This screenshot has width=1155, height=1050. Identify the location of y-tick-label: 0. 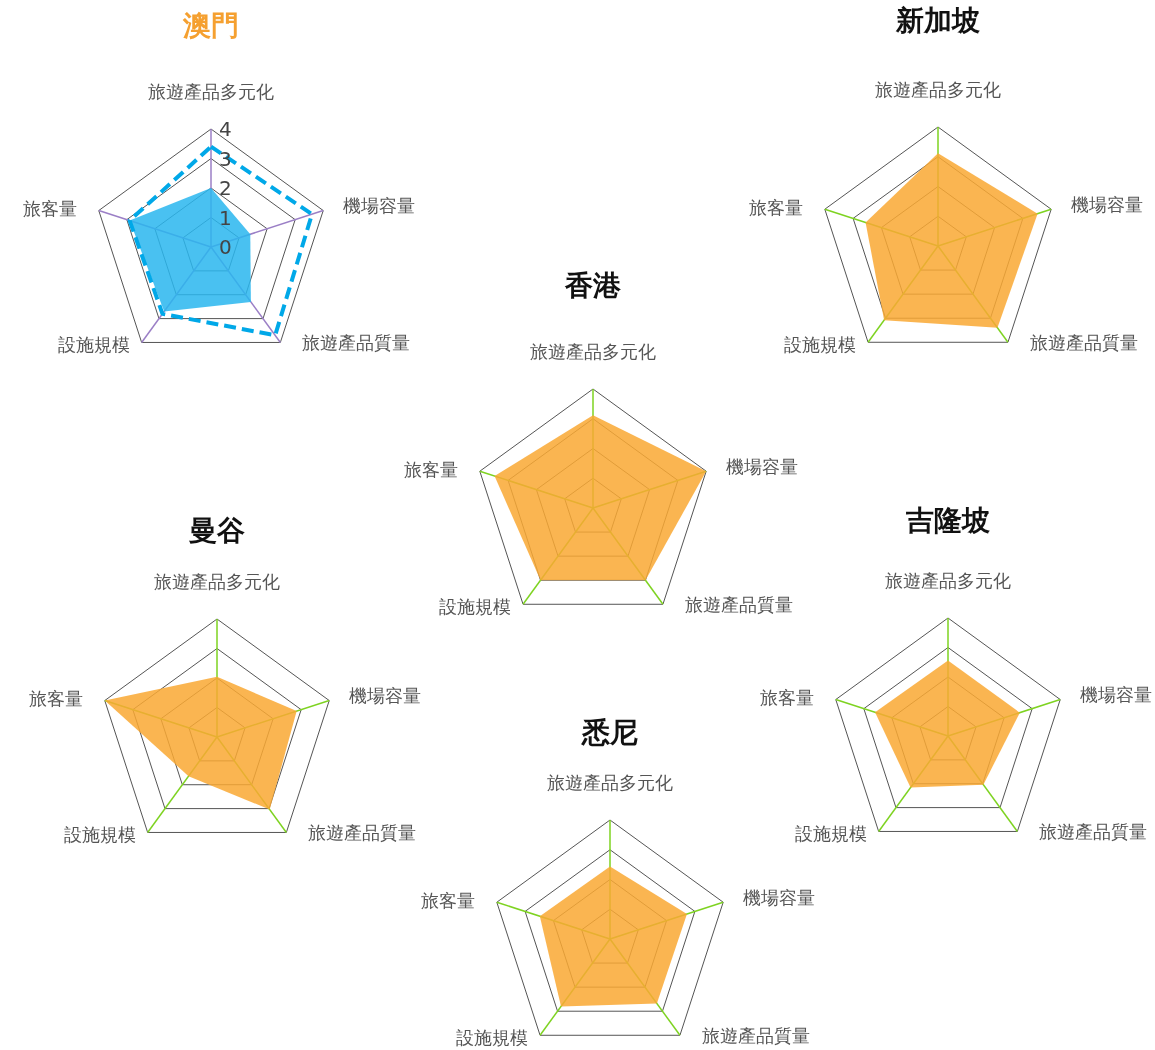
(225, 247).